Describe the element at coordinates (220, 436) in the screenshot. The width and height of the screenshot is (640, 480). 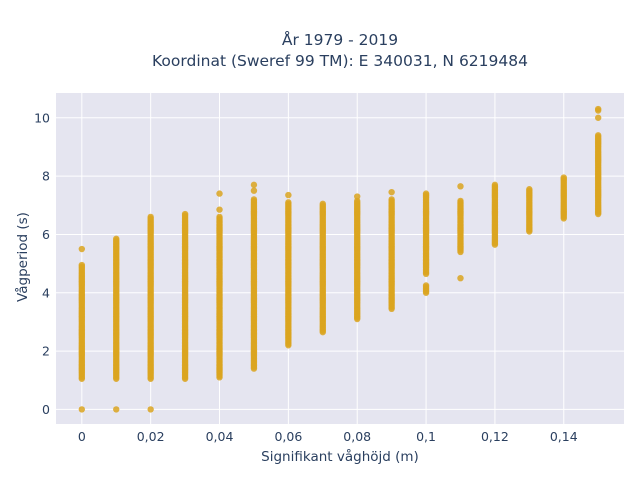
I see `x-tick-label: 0,04` at that location.